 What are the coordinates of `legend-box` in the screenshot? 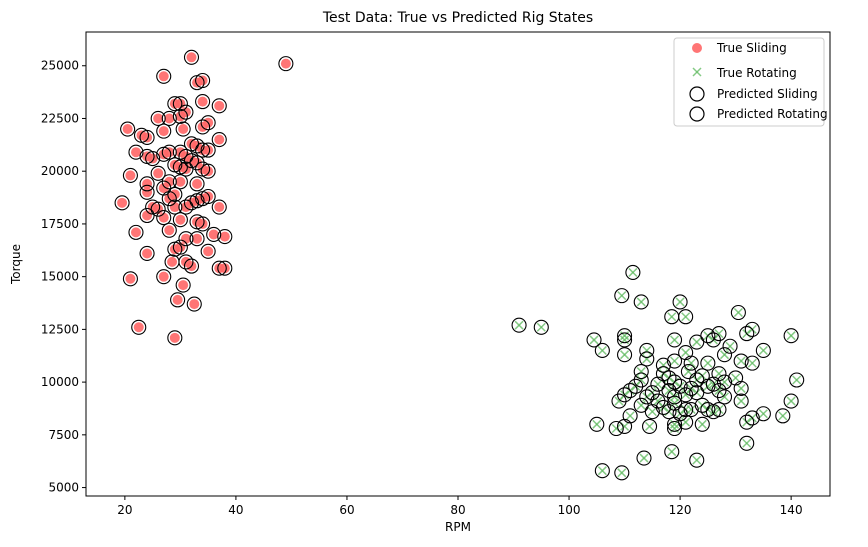 It's located at (749, 82).